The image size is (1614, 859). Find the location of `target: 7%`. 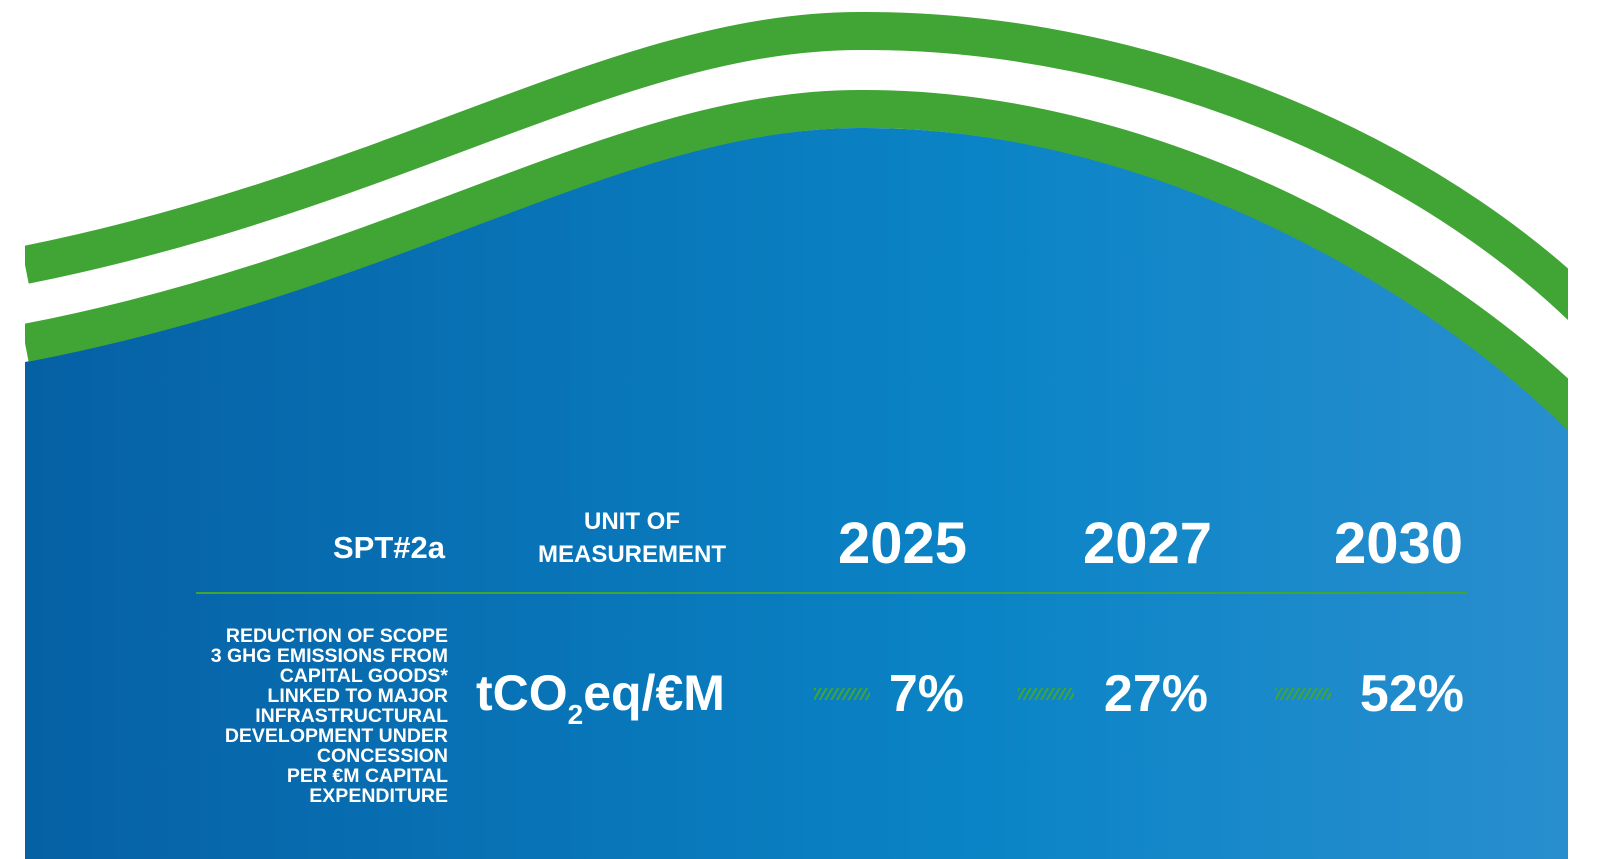

target: 7% is located at coordinates (926, 694).